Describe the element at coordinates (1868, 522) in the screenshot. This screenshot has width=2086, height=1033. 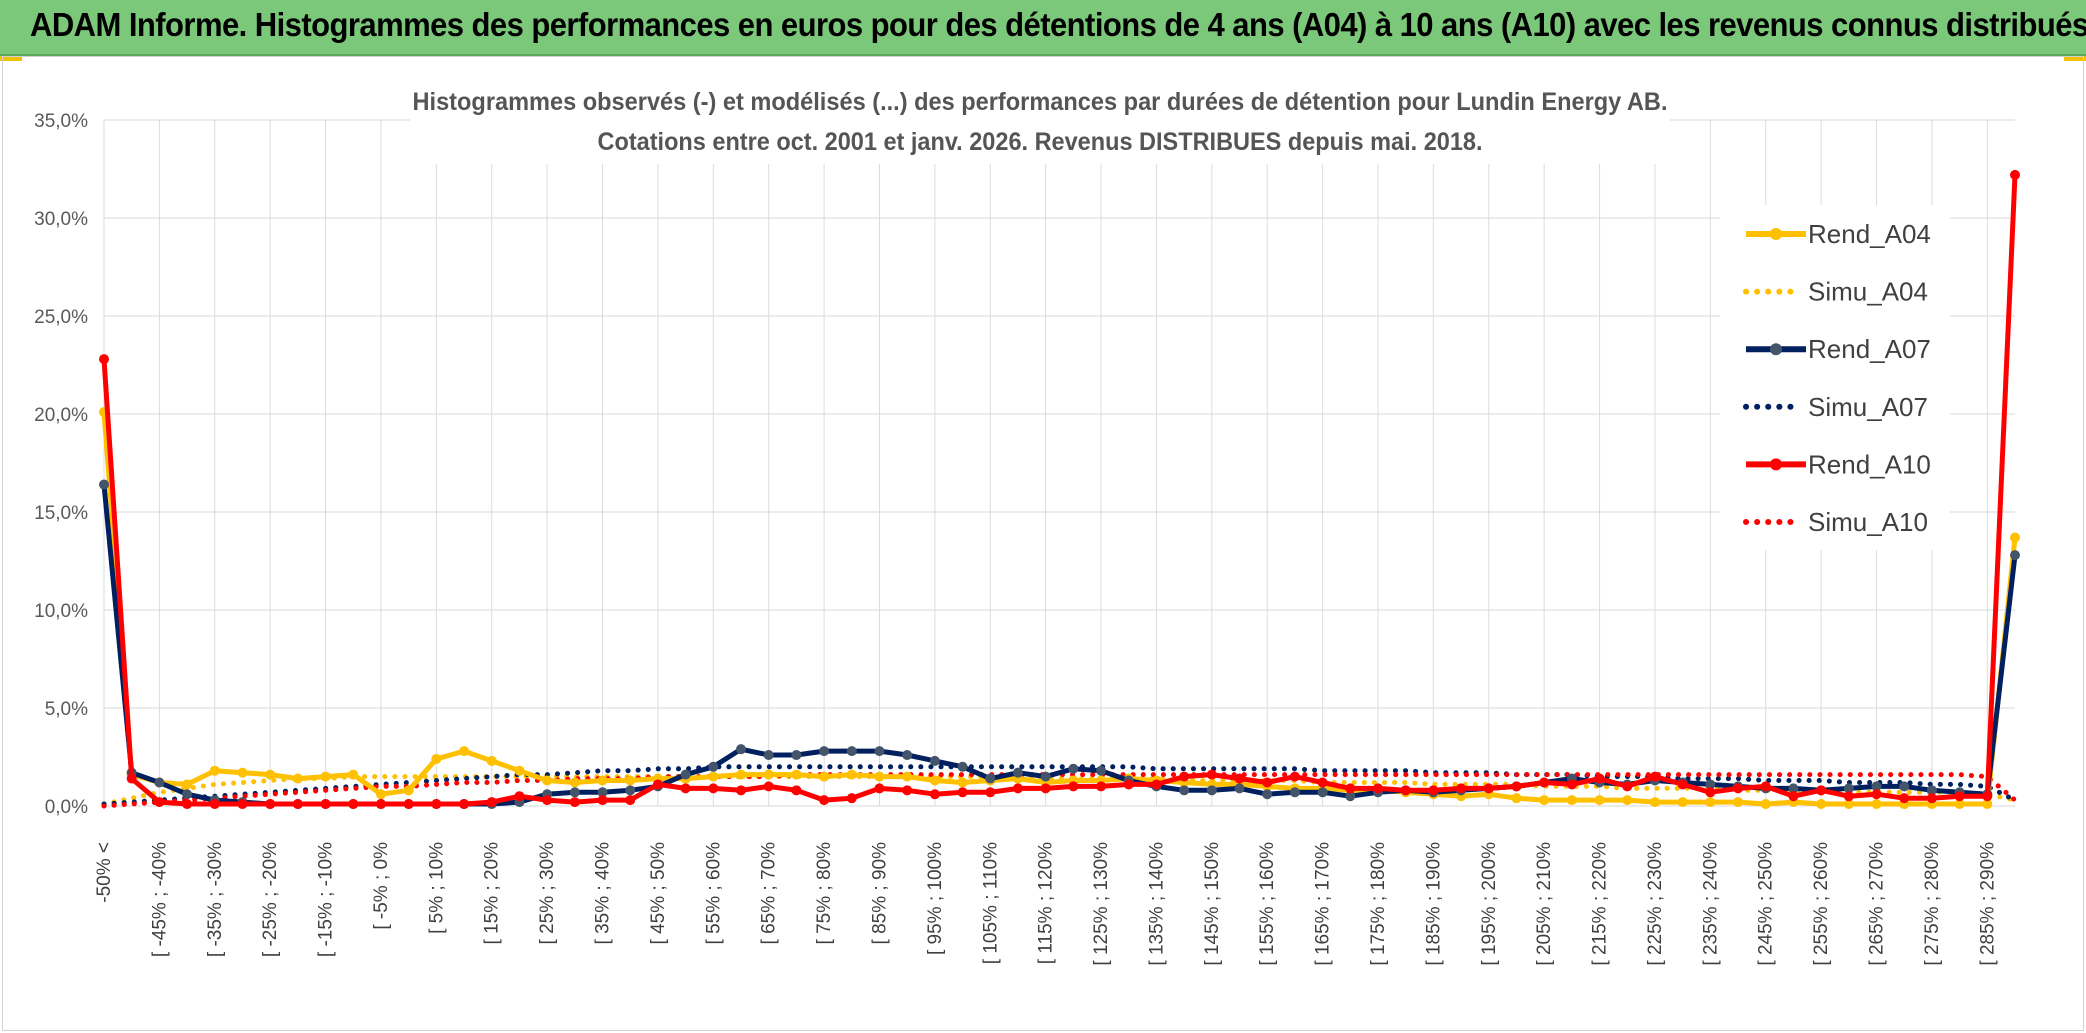
I see `legend-label: Simu_A10` at that location.